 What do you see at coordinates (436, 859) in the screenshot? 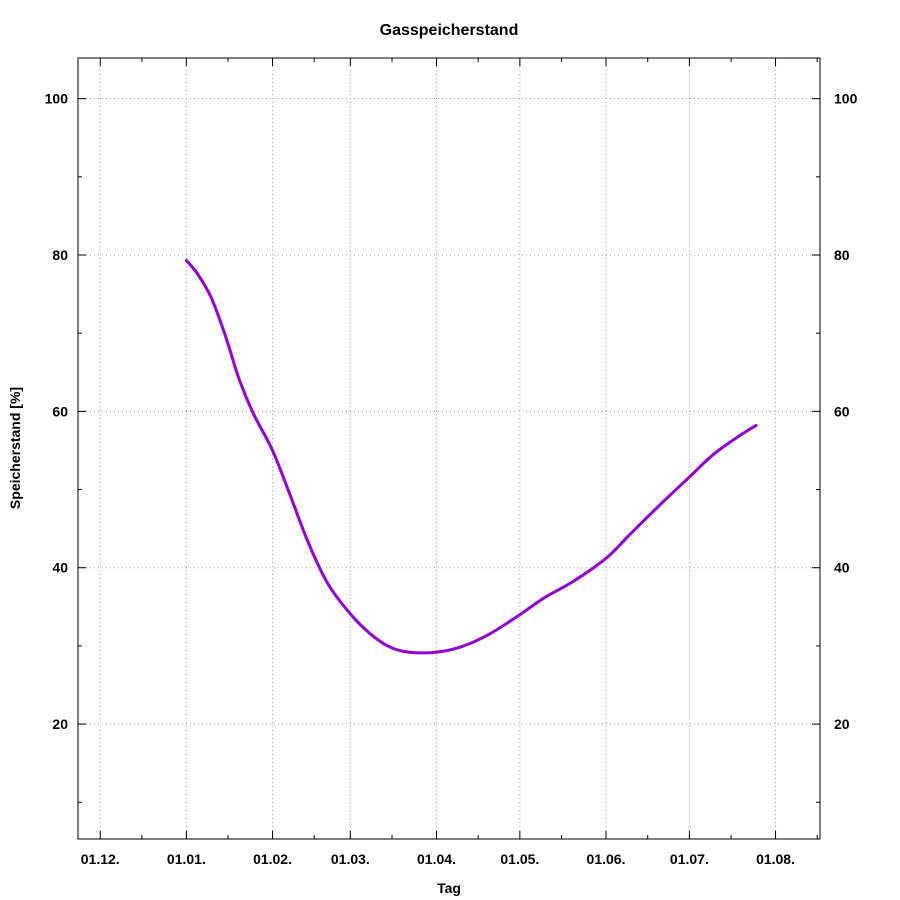
I see `x-tick-label: 01.04.` at bounding box center [436, 859].